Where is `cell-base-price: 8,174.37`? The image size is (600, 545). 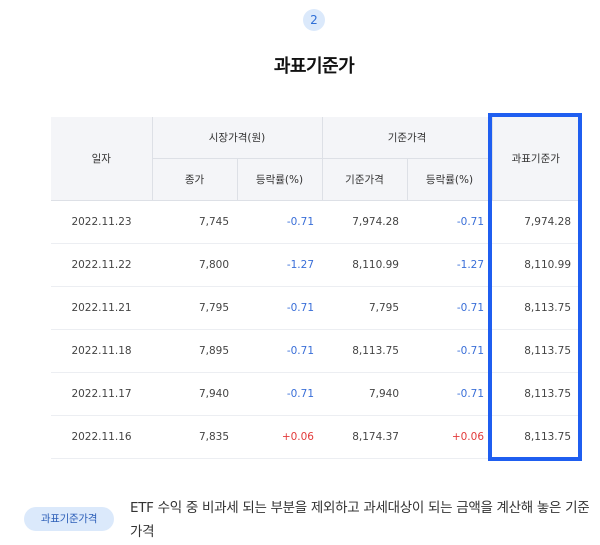 cell-base-price: 8,174.37 is located at coordinates (364, 437).